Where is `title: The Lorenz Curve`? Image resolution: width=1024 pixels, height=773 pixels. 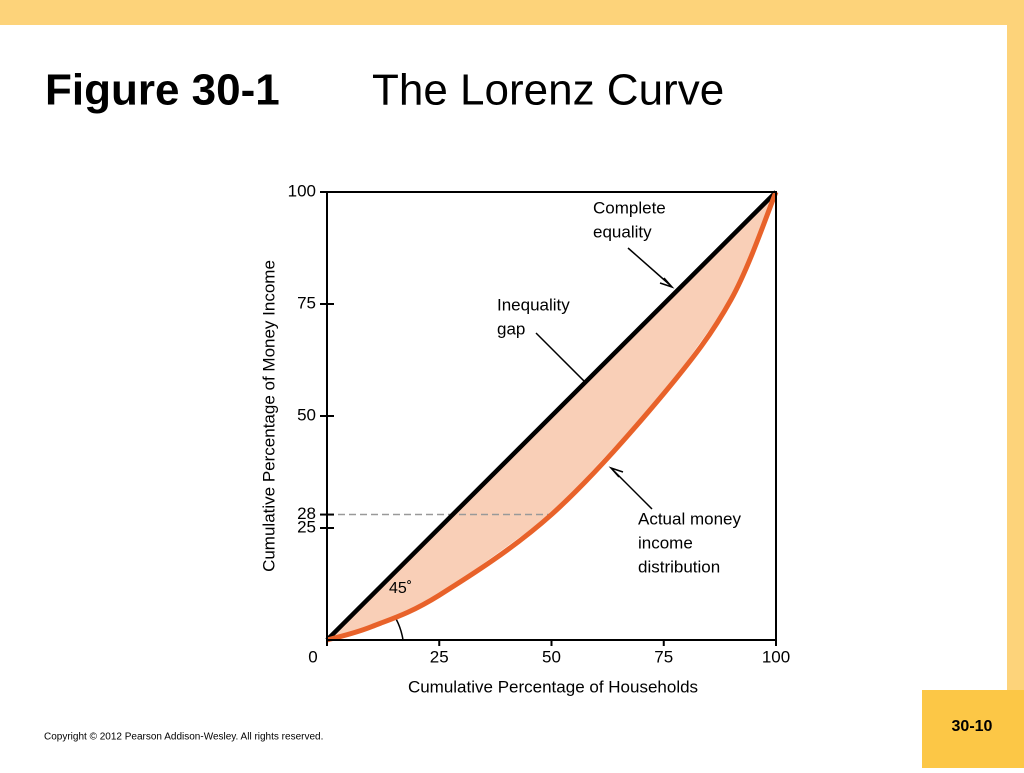
title: The Lorenz Curve is located at coordinates (548, 90).